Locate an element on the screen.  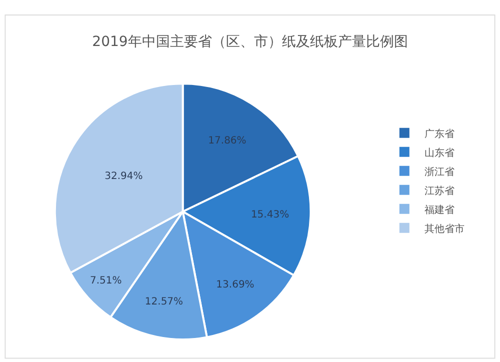
legend-label: 福建省 is located at coordinates (439, 210).